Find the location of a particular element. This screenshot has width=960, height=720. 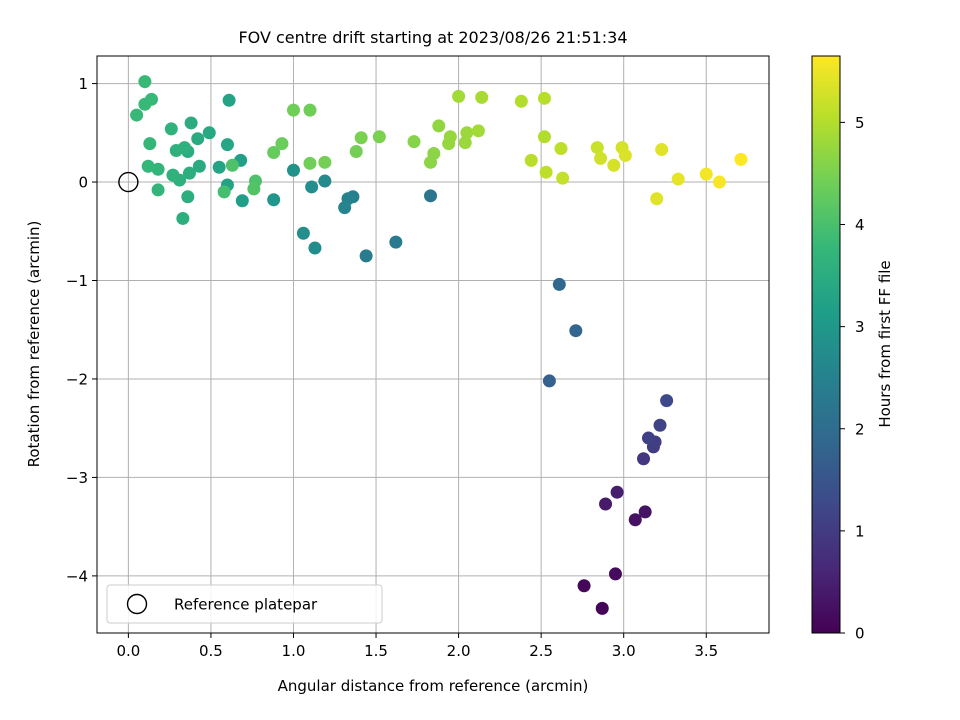

y-axis-label: Rotation from reference (arcmin) is located at coordinates (34, 344).